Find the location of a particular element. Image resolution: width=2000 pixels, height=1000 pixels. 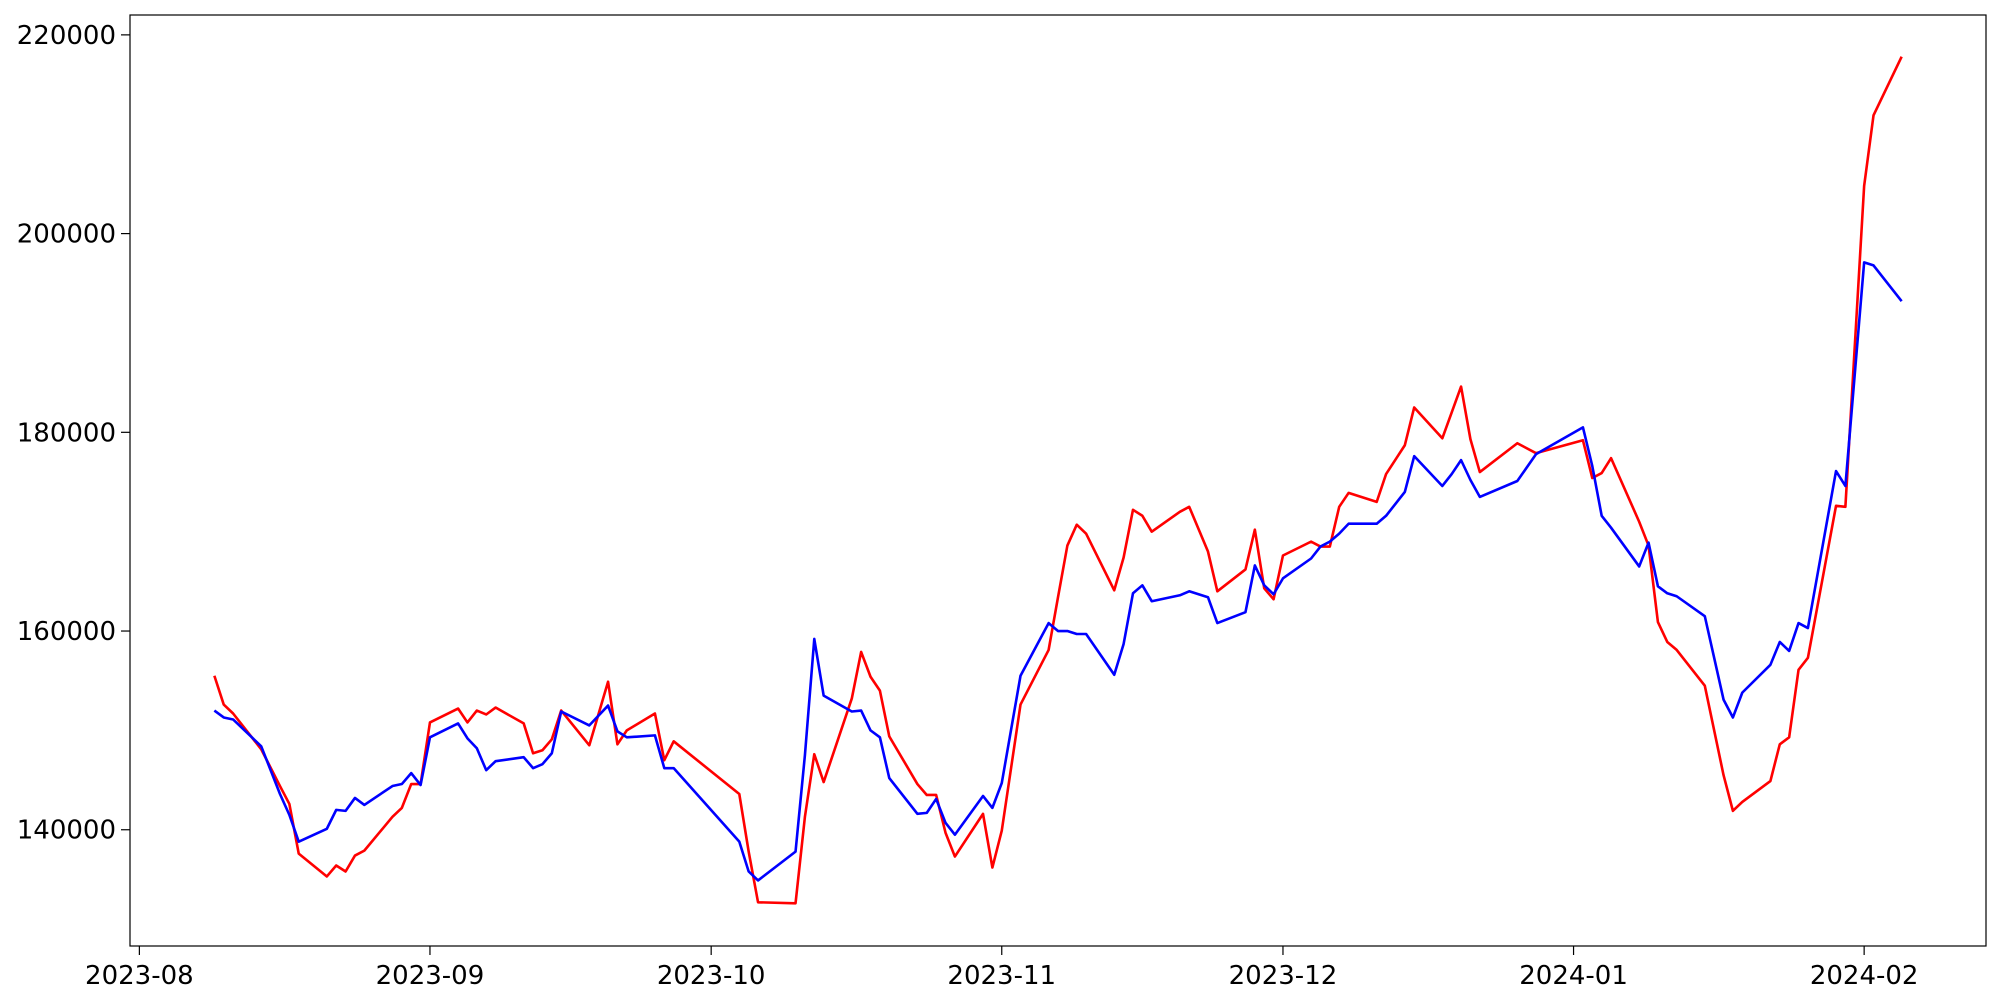

x-tick-label: 2023-10 is located at coordinates (711, 976).